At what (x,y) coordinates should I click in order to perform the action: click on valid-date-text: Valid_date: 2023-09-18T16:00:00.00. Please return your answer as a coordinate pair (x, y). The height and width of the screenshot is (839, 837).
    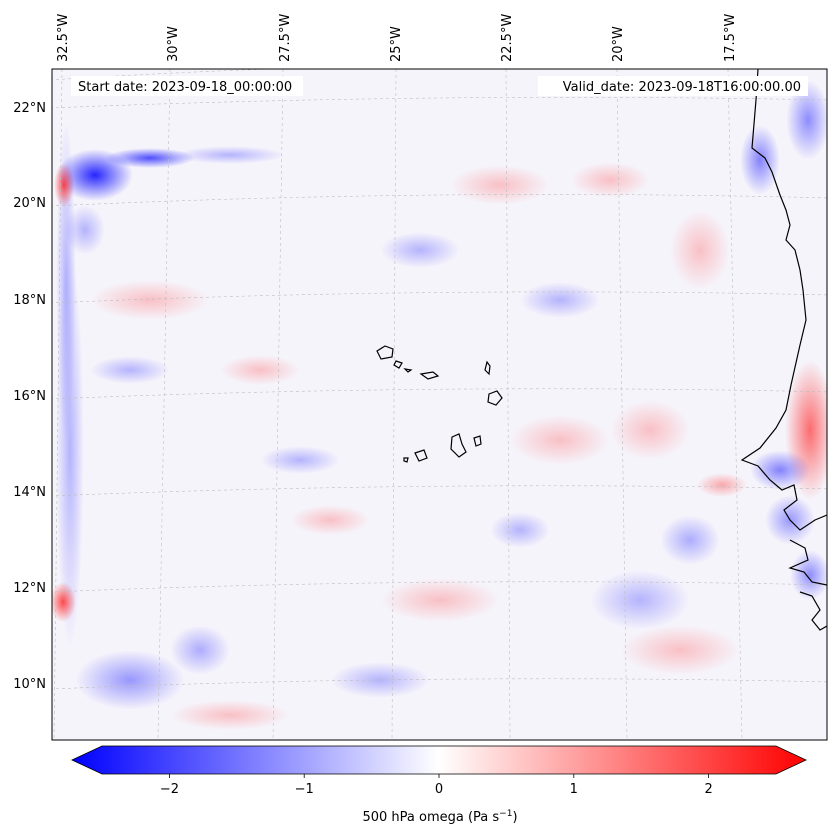
    Looking at the image, I should click on (682, 87).